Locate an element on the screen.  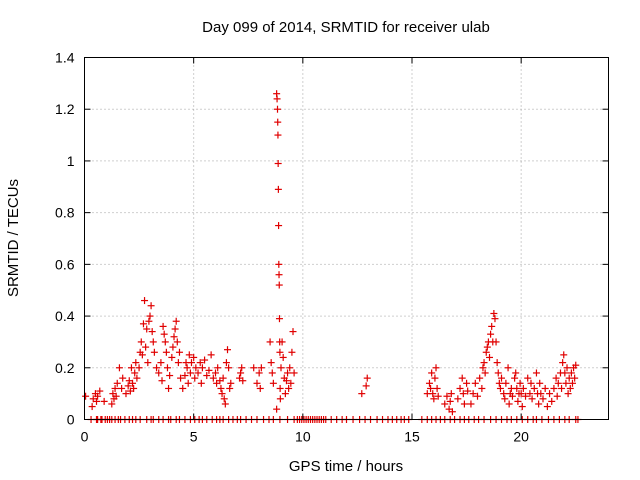
x-tick-label: 10 is located at coordinates (303, 437).